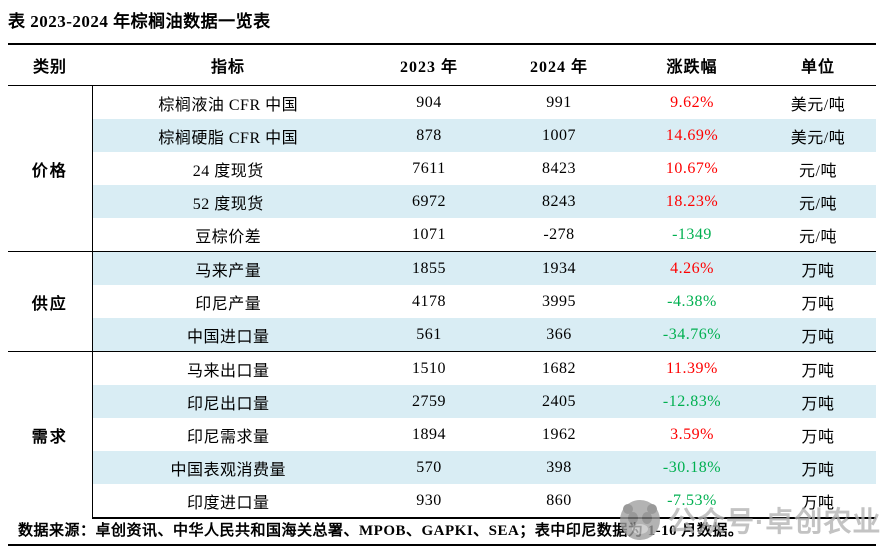 The height and width of the screenshot is (554, 884). I want to click on value-2023-cell: 930, so click(429, 501).